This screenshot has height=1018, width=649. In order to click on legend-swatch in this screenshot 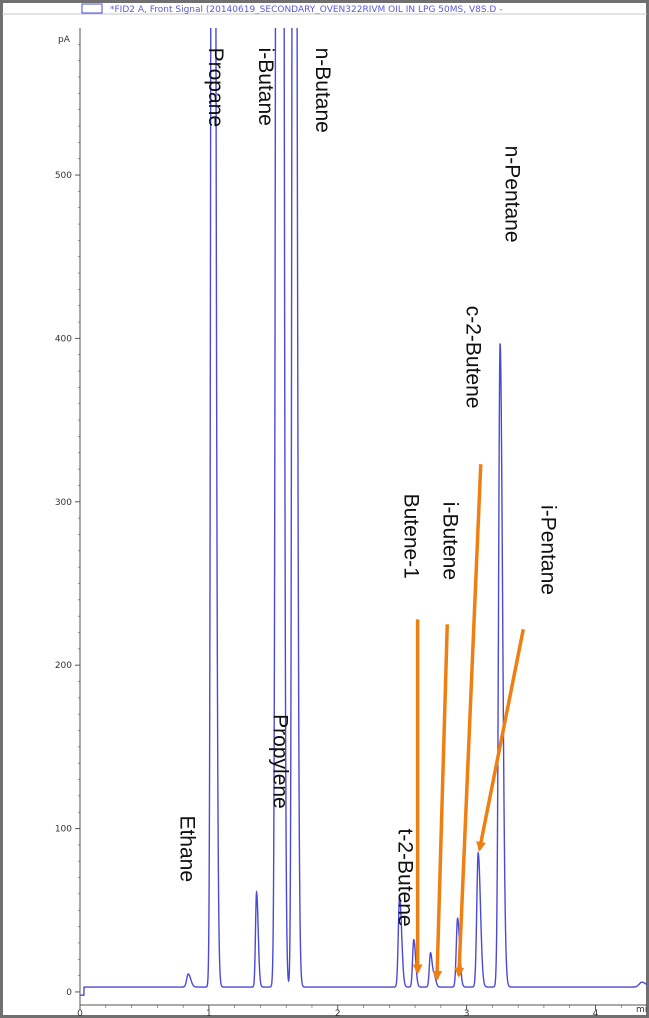, I will do `click(92, 8)`.